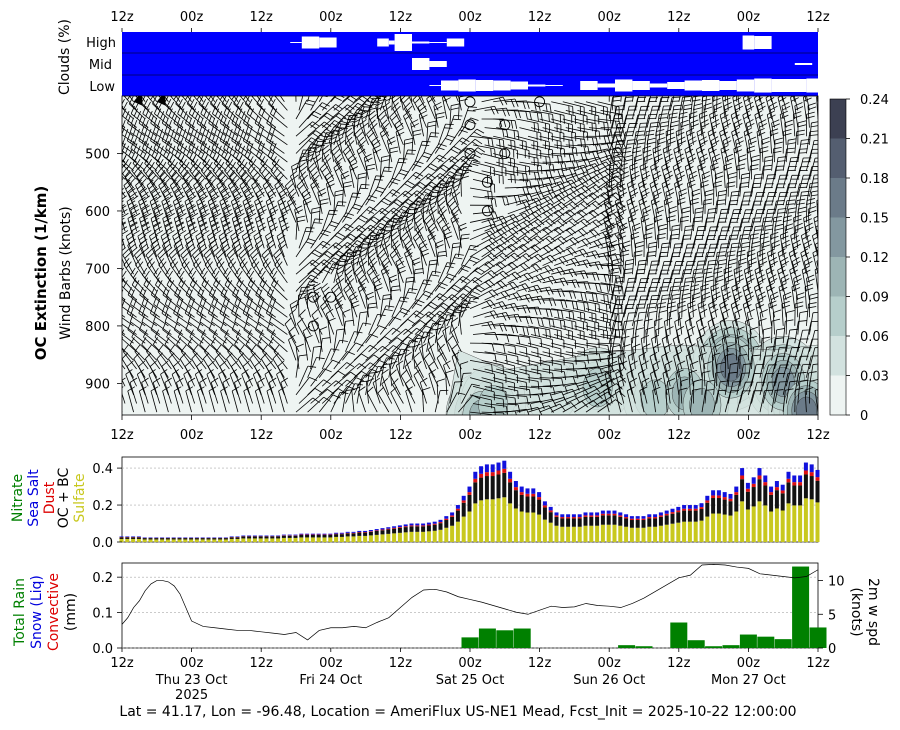  I want to click on top-tick-label: 12z, so click(262, 17).